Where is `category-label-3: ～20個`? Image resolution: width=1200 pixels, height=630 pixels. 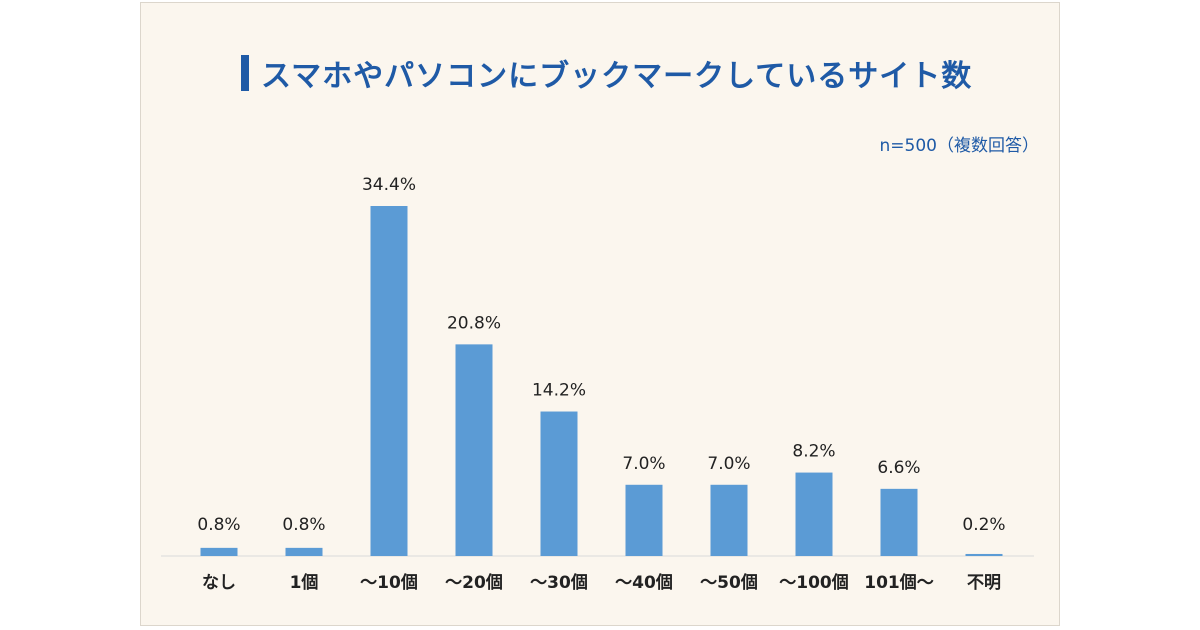
category-label-3: ～20個 is located at coordinates (474, 582).